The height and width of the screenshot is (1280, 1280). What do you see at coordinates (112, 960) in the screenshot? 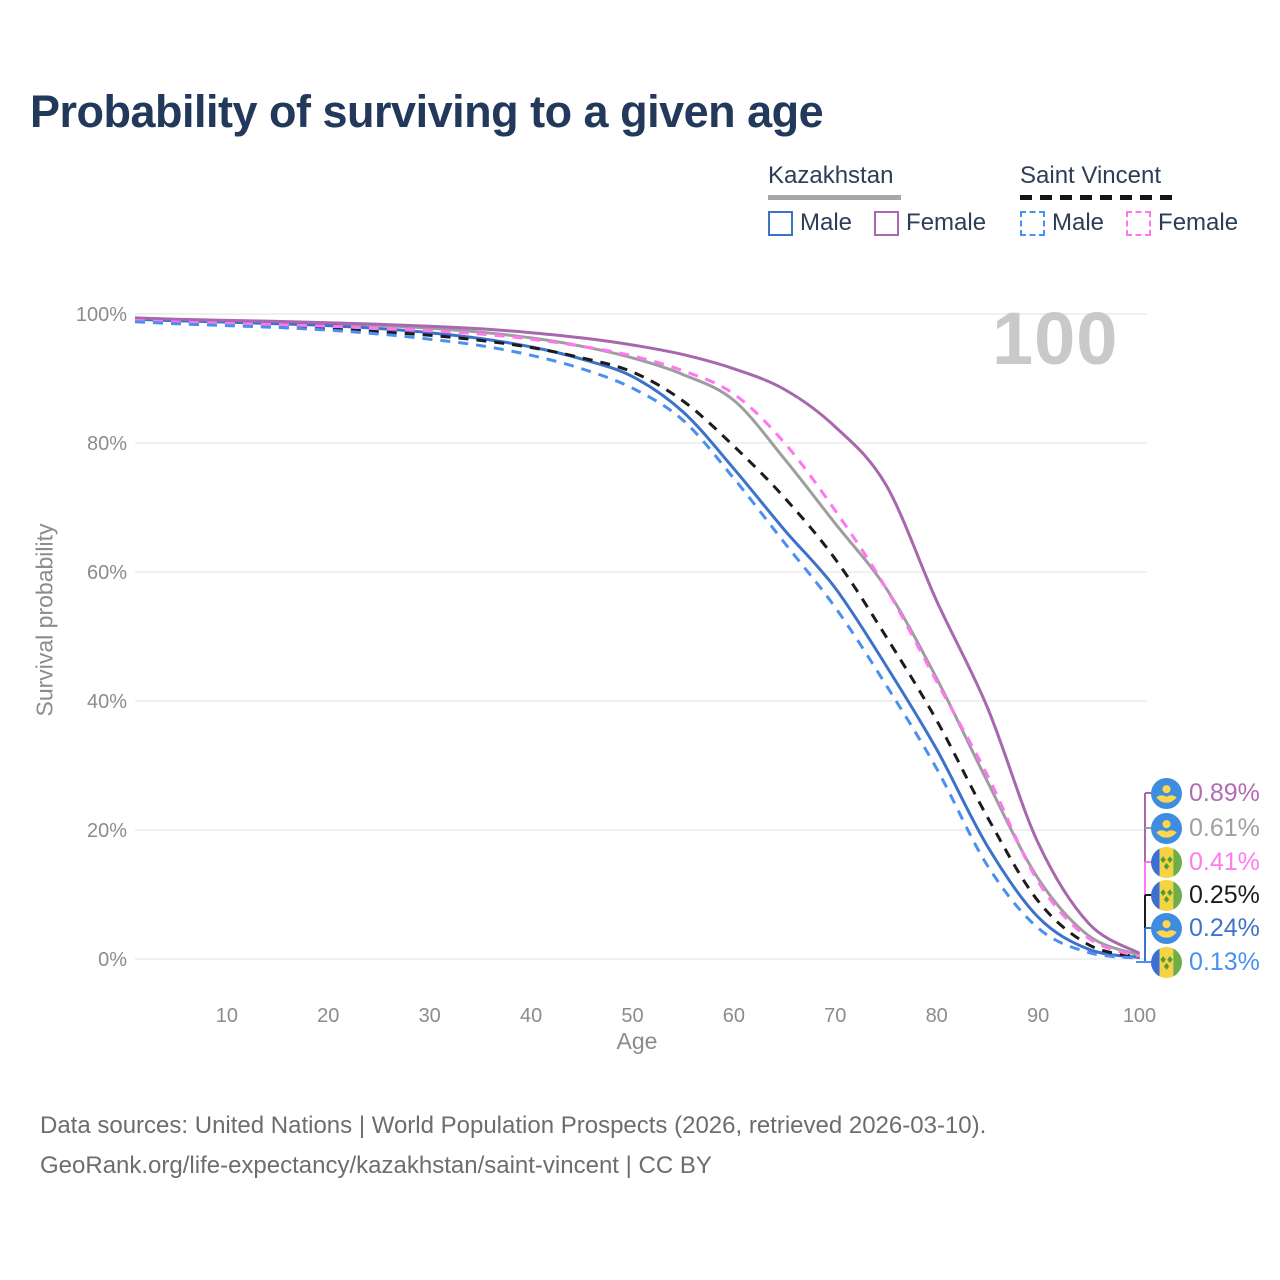
I see `y-tick-label: 0%` at bounding box center [112, 960].